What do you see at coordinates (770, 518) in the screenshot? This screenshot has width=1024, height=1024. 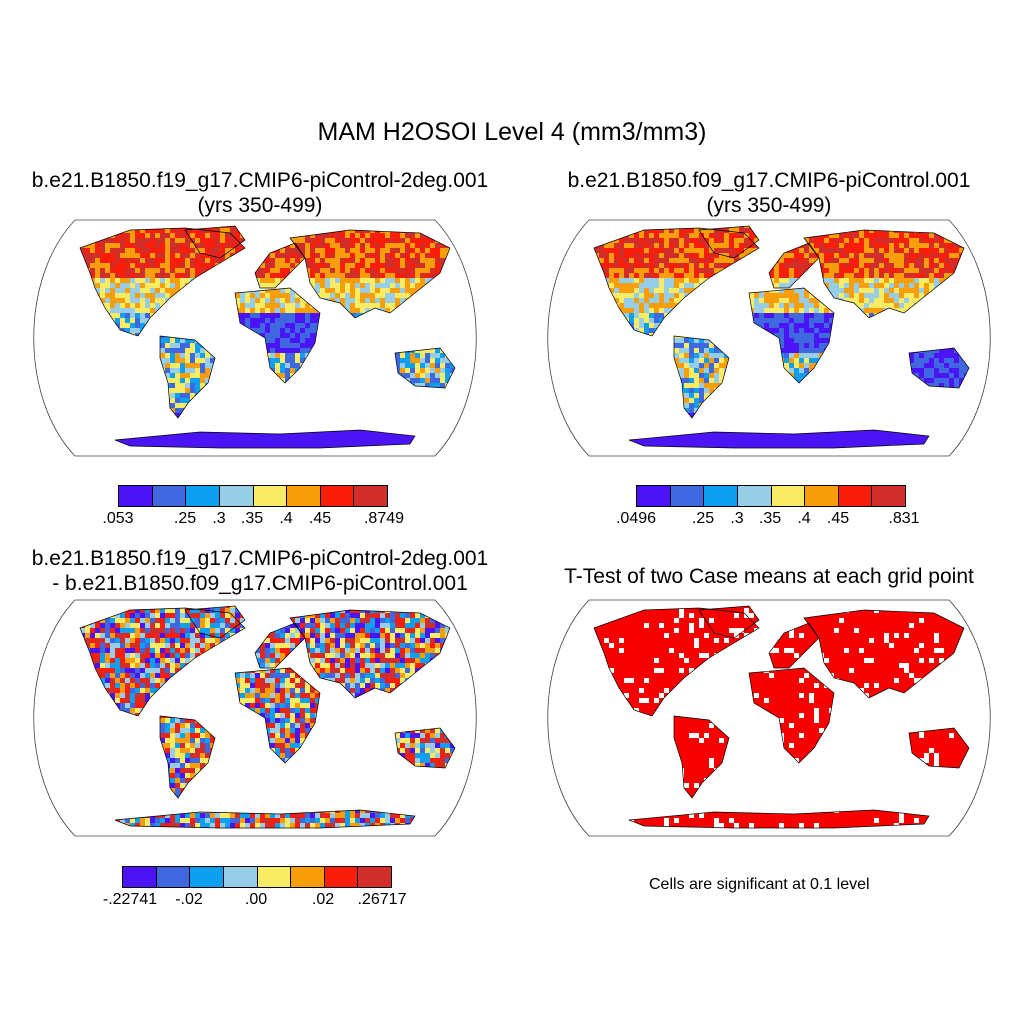 I see `colorbar-case2-label: .35` at bounding box center [770, 518].